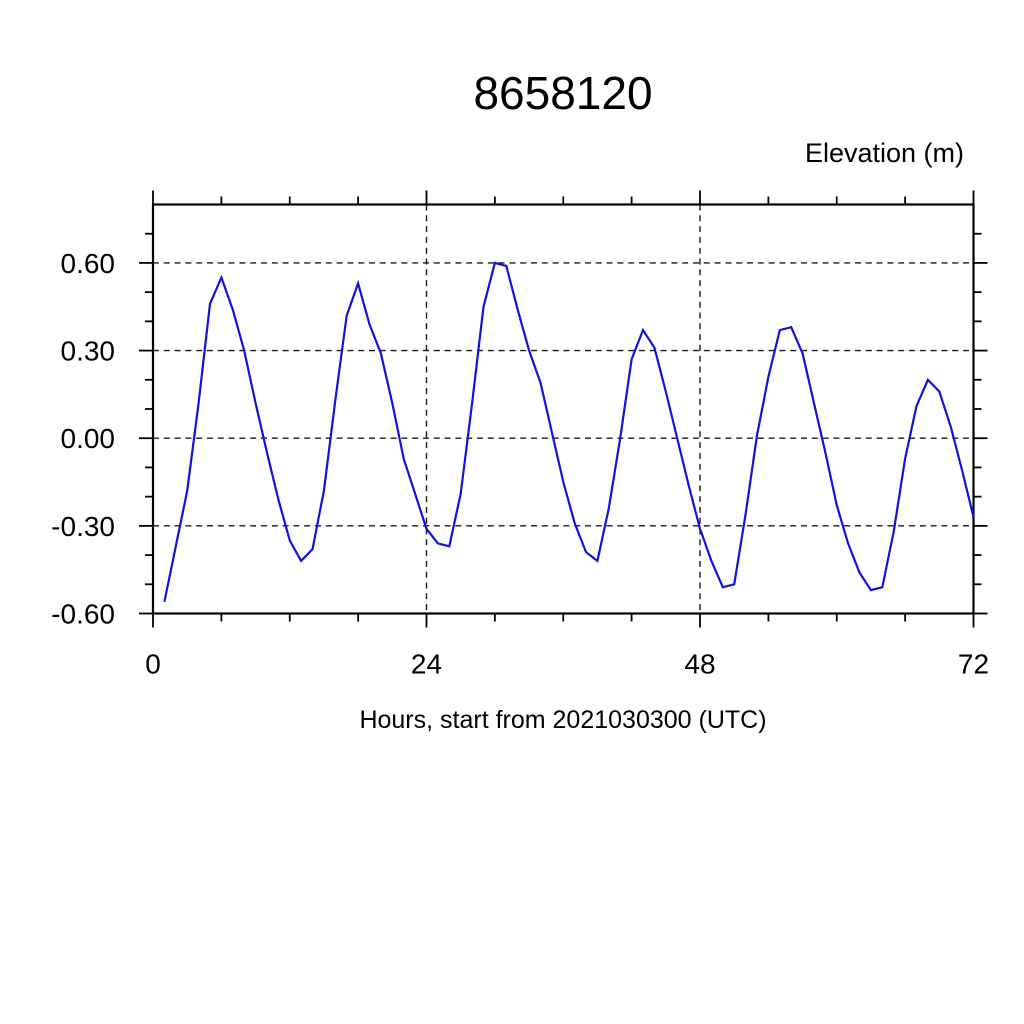 The width and height of the screenshot is (1024, 1024). Describe the element at coordinates (562, 93) in the screenshot. I see `chart-title: 8658120` at that location.